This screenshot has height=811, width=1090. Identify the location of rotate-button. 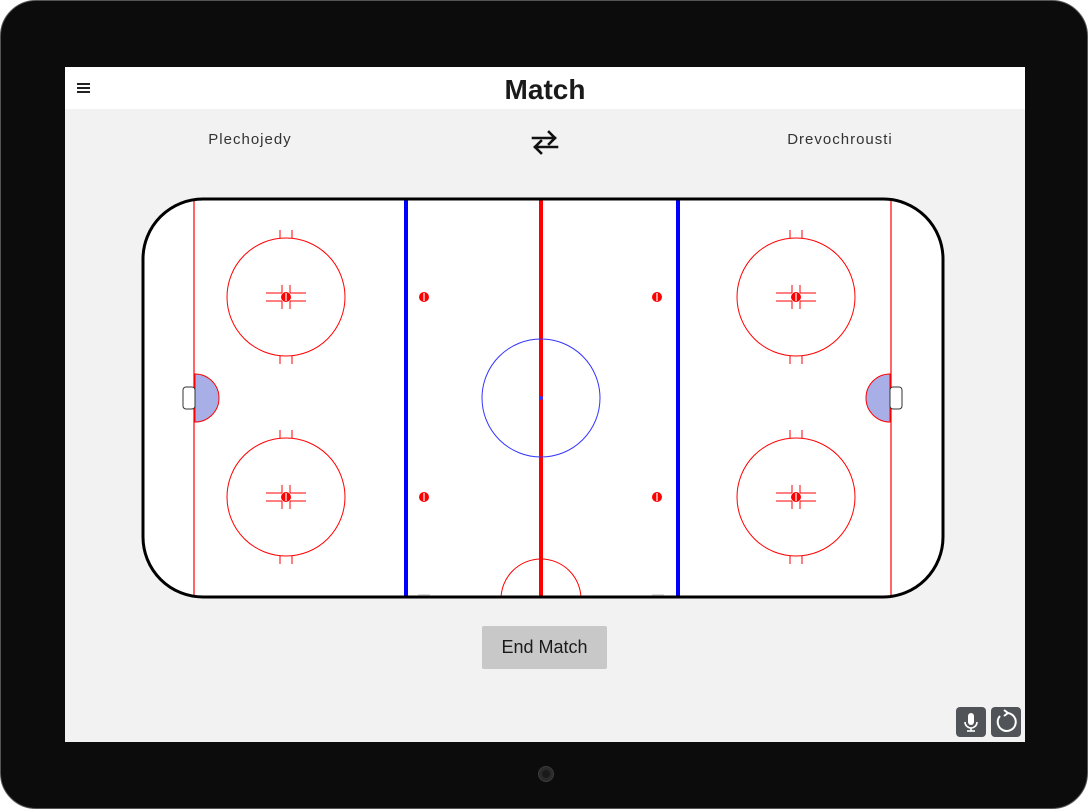
(1006, 722).